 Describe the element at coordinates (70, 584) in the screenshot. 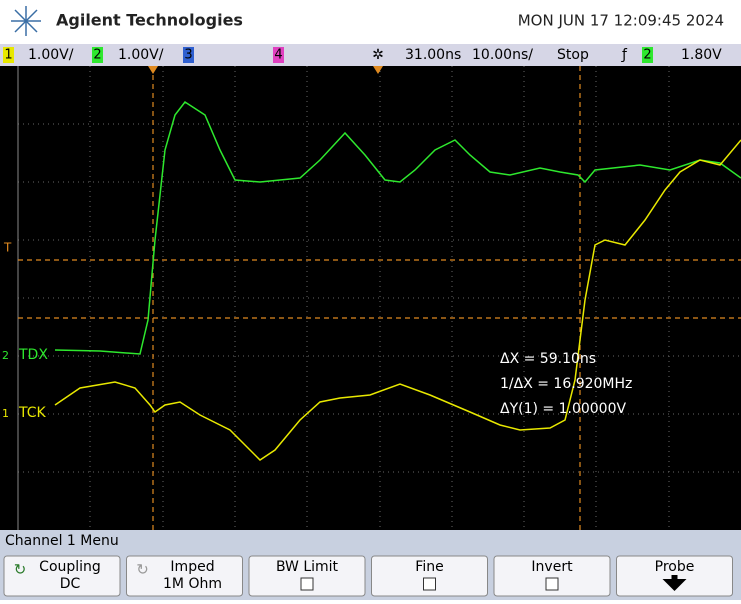

I see `softkey-value: DC` at that location.